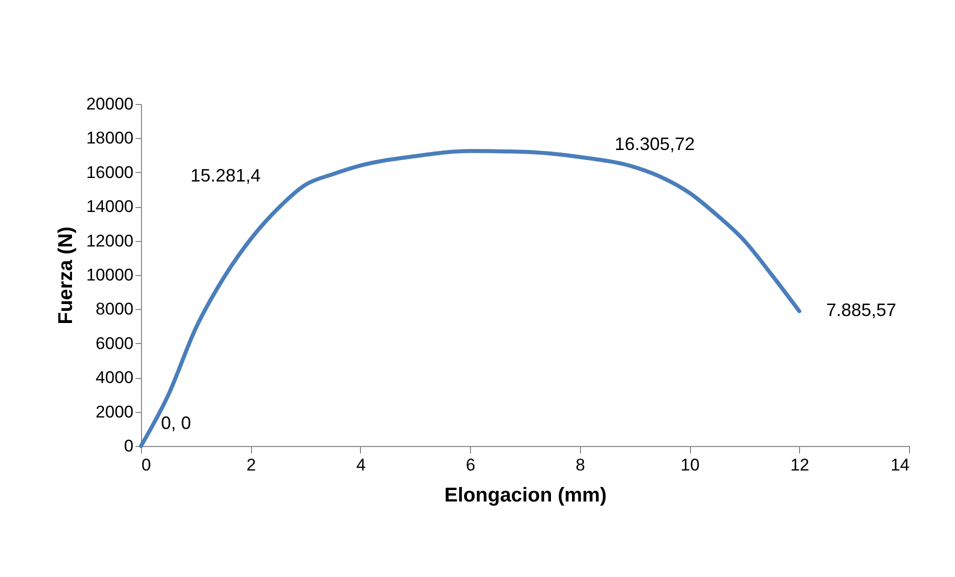 The image size is (955, 577). Describe the element at coordinates (525, 495) in the screenshot. I see `x-axis-title: Elongacion (mm)` at that location.